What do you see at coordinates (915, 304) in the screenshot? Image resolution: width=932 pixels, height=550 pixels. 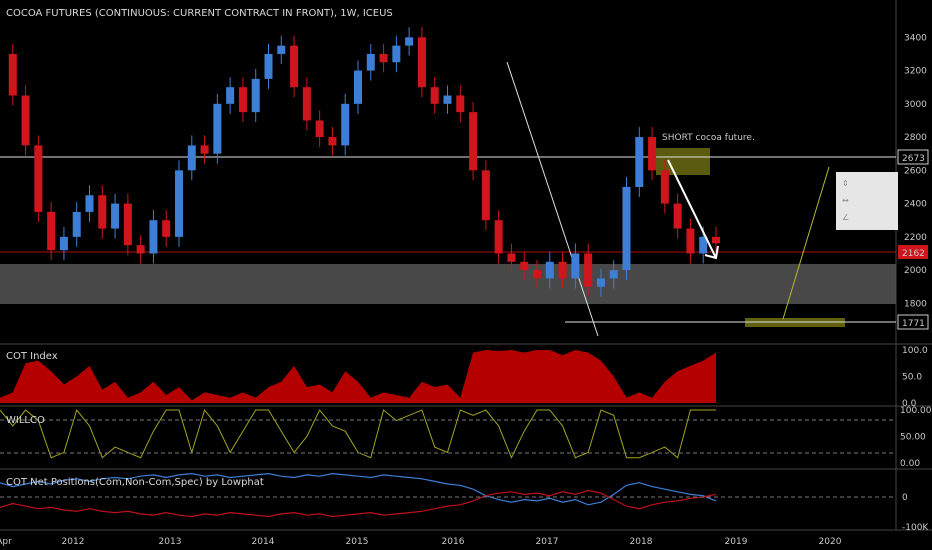 I see `price-tick-label: 1800` at bounding box center [915, 304].